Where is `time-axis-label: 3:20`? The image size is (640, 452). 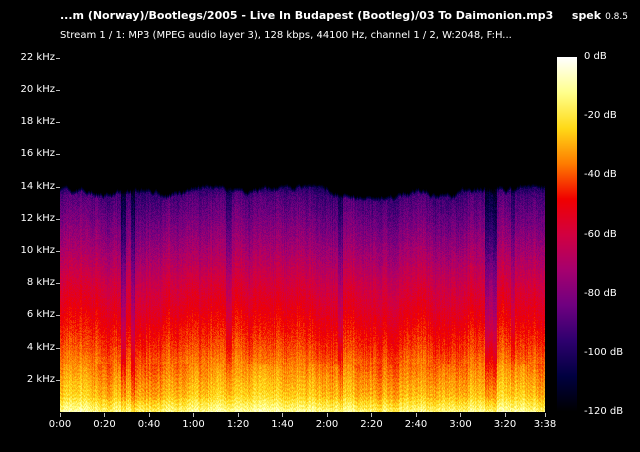
time-axis-label: 3:20 is located at coordinates (505, 424).